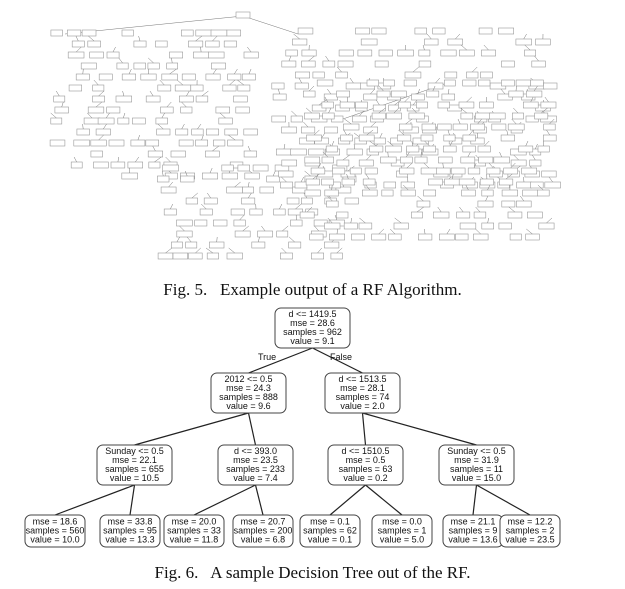 This screenshot has height=589, width=625. What do you see at coordinates (176, 572) in the screenshot?
I see `fig6-caption-label: Fig. 6.` at bounding box center [176, 572].